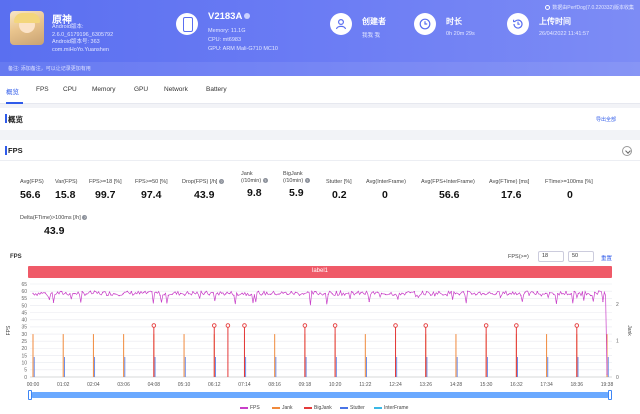 This screenshot has height=414, width=640. What do you see at coordinates (70, 89) in the screenshot?
I see `tab-cpu: CPU` at bounding box center [70, 89].